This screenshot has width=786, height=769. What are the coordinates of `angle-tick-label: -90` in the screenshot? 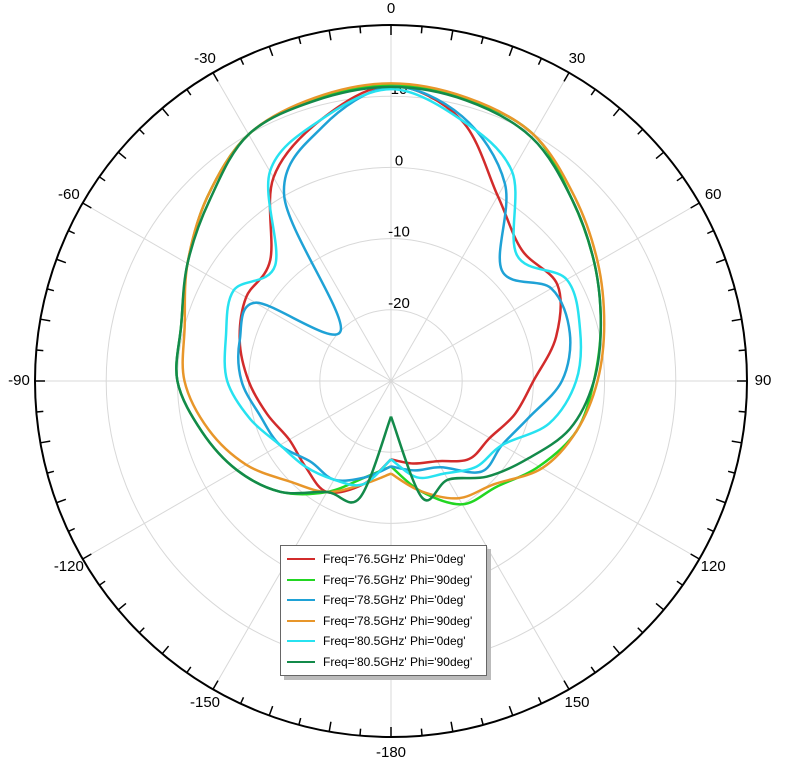 It's located at (19, 380).